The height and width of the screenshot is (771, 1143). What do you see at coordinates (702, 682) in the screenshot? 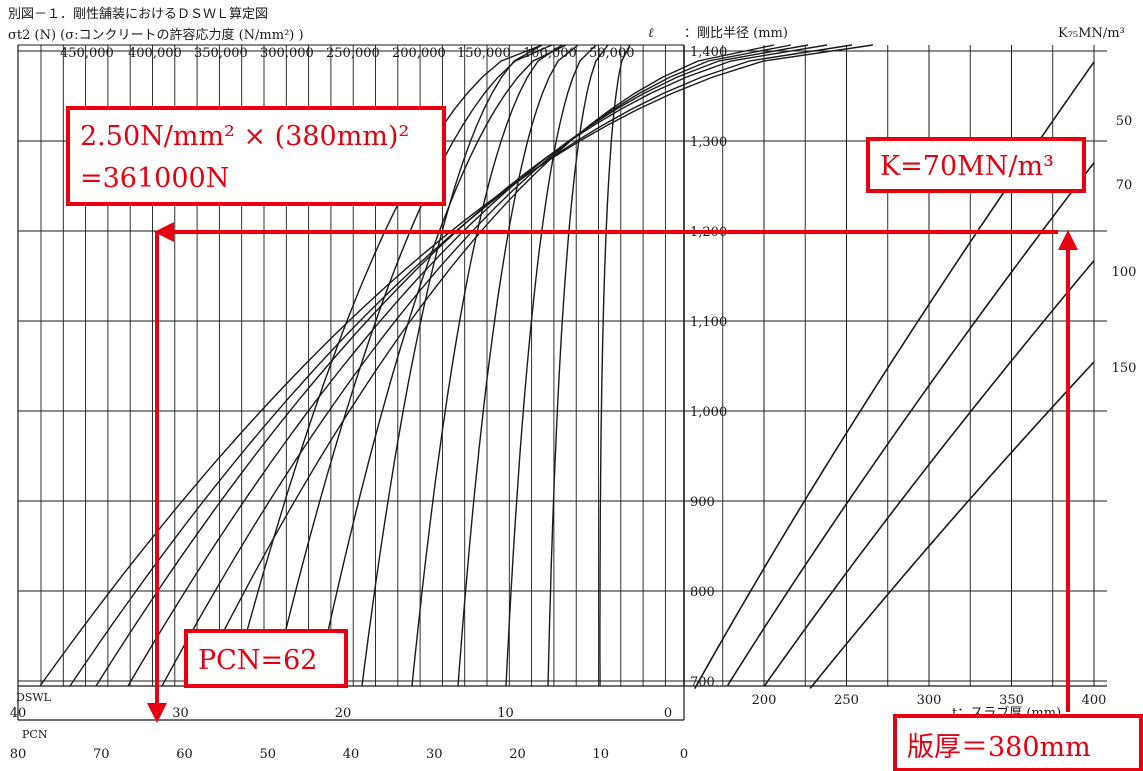
I see `center-axis-tick: 700` at bounding box center [702, 682].